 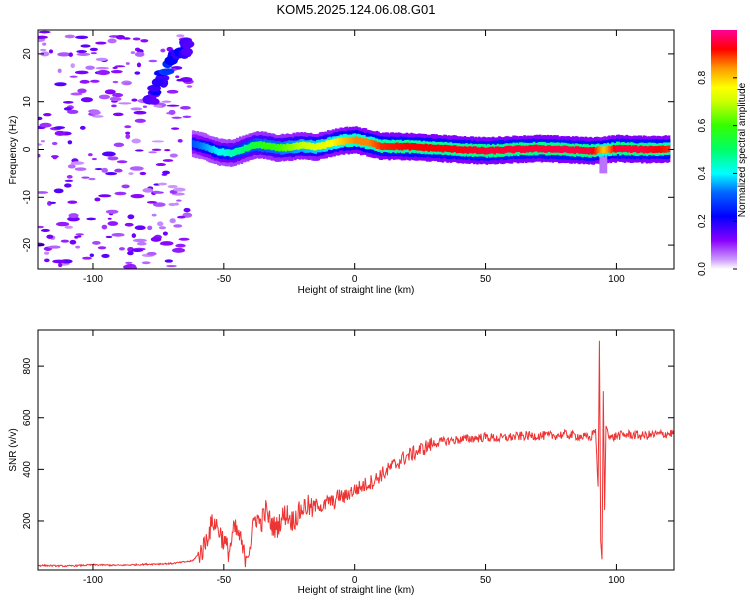 I want to click on spectrogram-y-tick-label-3: 10, so click(x=27, y=102).